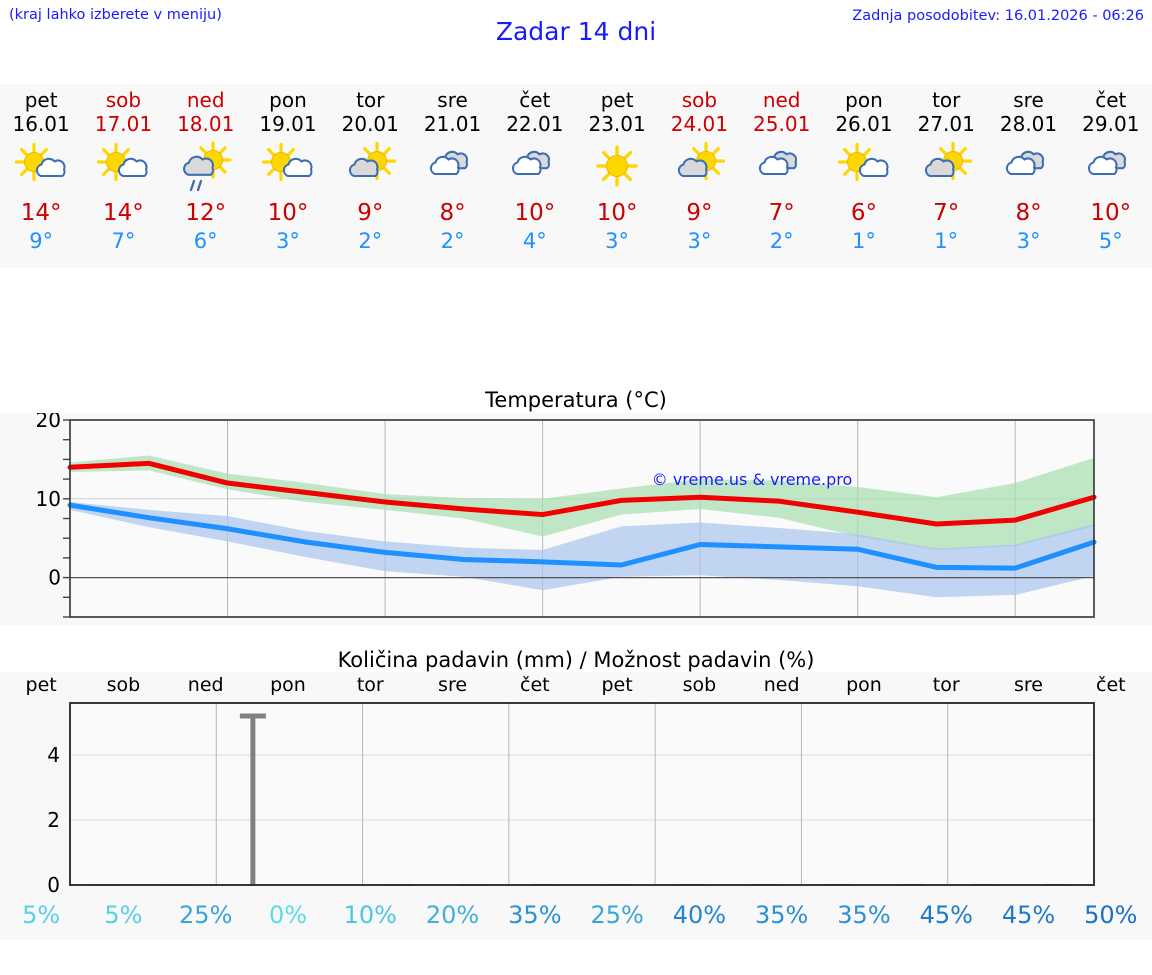 This screenshot has height=975, width=1152. What do you see at coordinates (1110, 241) in the screenshot?
I see `day-min-temperature: 5°` at bounding box center [1110, 241].